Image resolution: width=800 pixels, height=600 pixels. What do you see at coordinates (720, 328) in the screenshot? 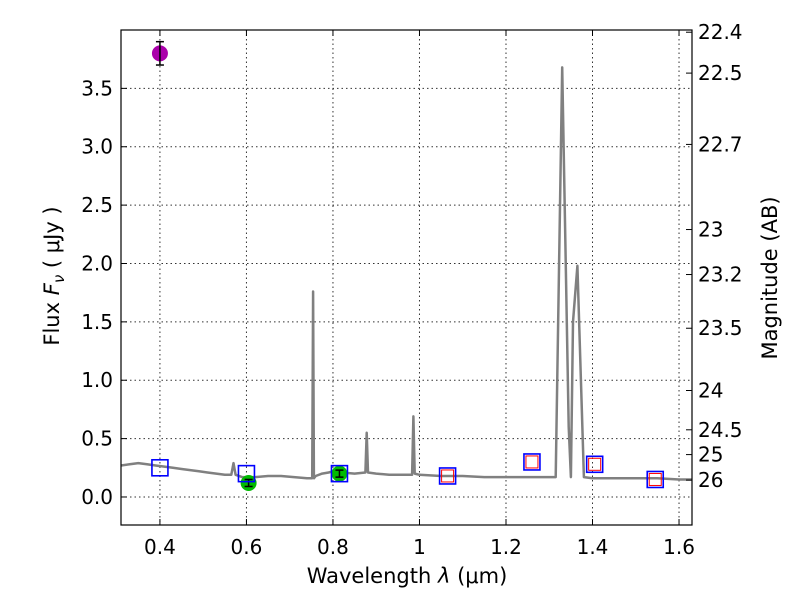
I see `magnitude-tick-label: 23.5` at bounding box center [720, 328].